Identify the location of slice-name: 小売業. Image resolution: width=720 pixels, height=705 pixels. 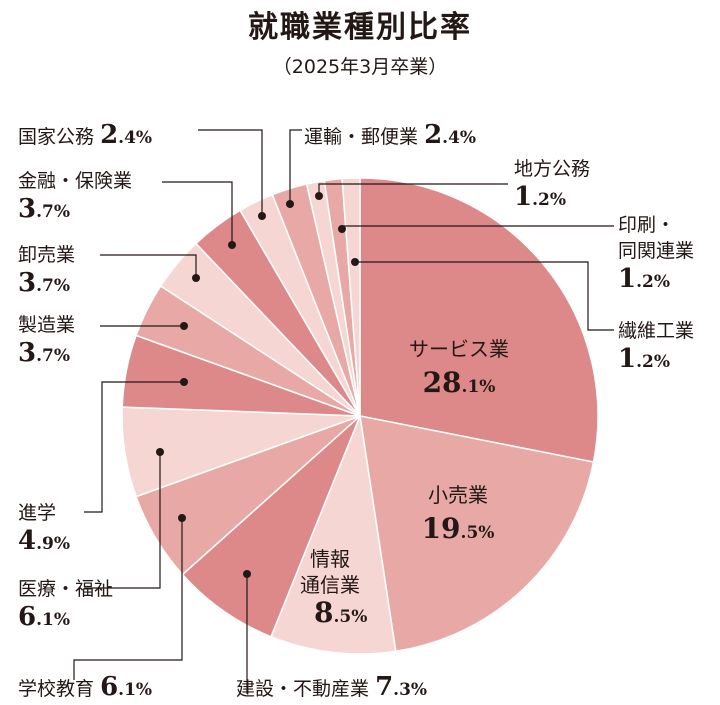
(458, 495).